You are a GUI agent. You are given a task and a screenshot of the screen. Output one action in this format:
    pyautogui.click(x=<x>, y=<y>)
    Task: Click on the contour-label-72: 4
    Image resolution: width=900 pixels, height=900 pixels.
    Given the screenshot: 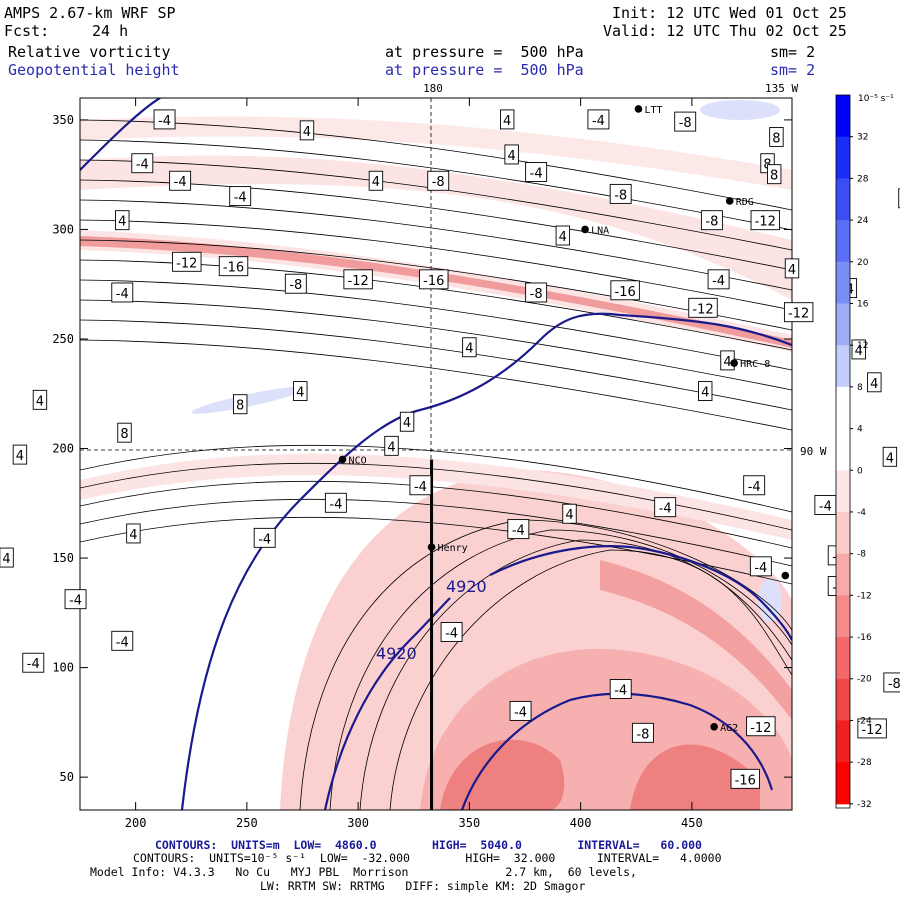 What is the action you would take?
    pyautogui.click(x=133, y=533)
    